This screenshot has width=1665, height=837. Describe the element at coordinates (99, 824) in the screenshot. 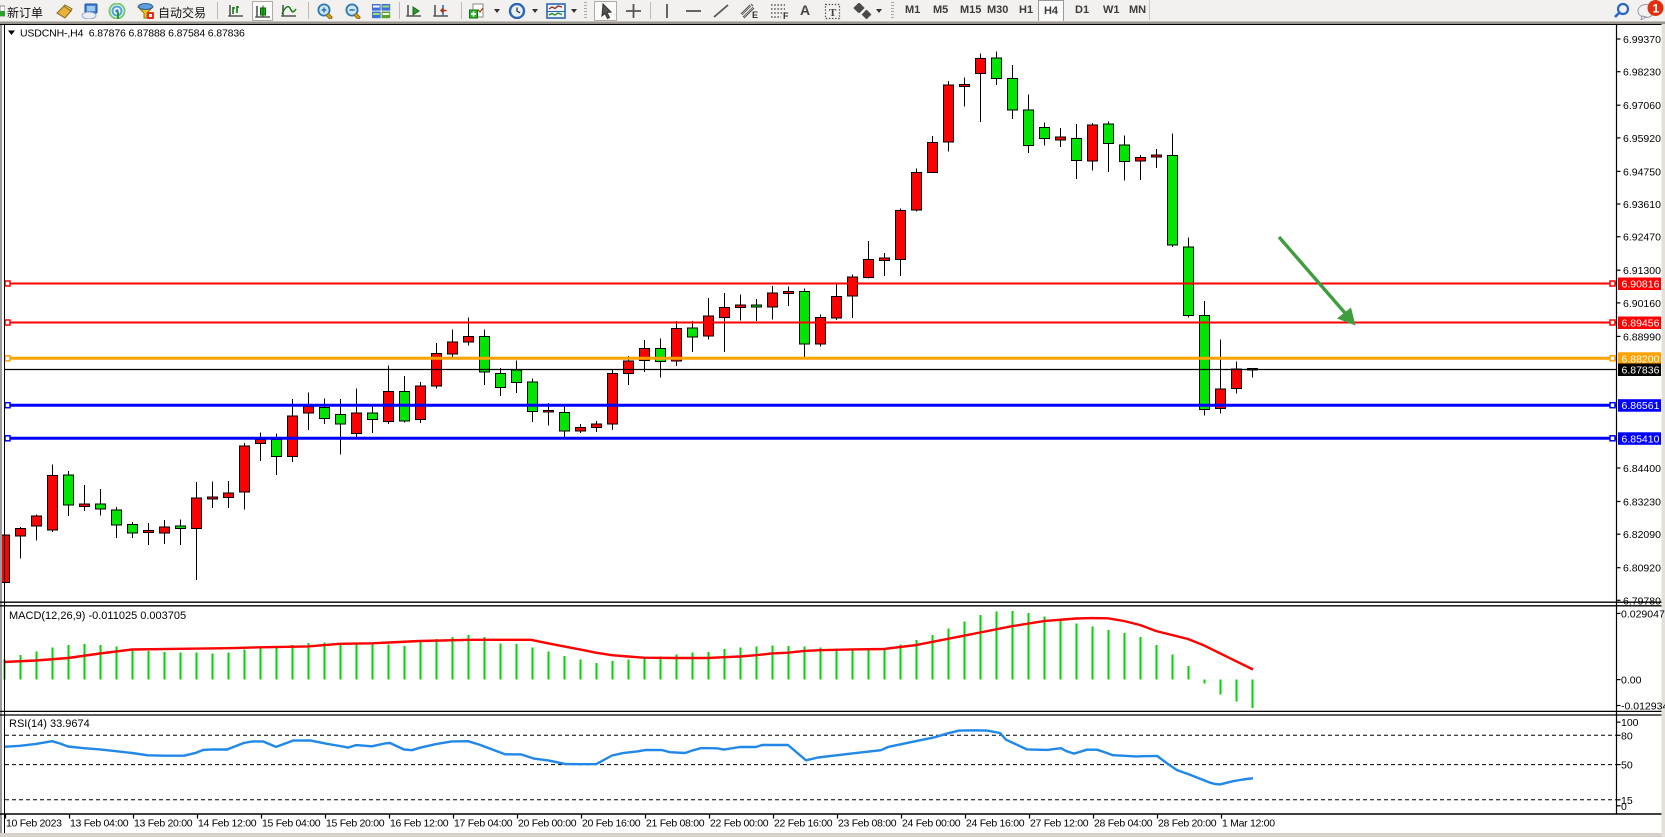

I see `svg-text: 13 Feb 04:00` at that location.